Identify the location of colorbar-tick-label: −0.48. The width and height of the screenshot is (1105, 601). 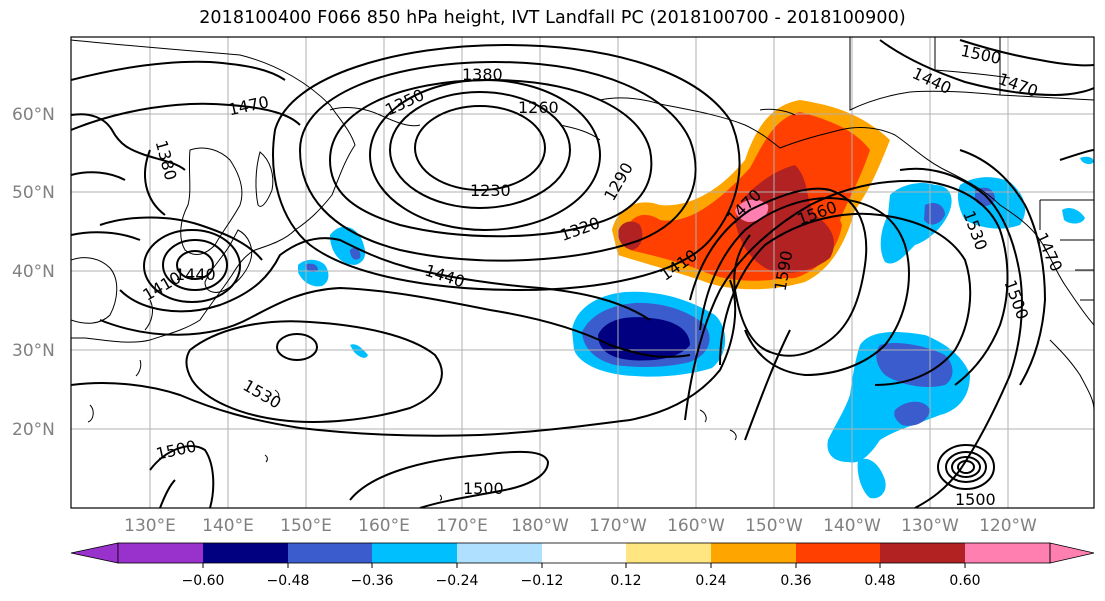
(288, 581).